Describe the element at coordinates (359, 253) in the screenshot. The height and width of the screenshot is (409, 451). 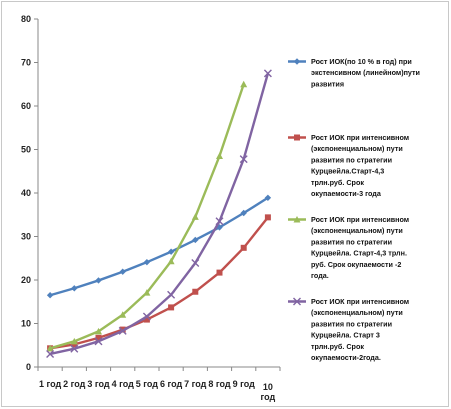
I see `legend-label-line: Курцвейла. Старт-4,3 трлн.` at that location.